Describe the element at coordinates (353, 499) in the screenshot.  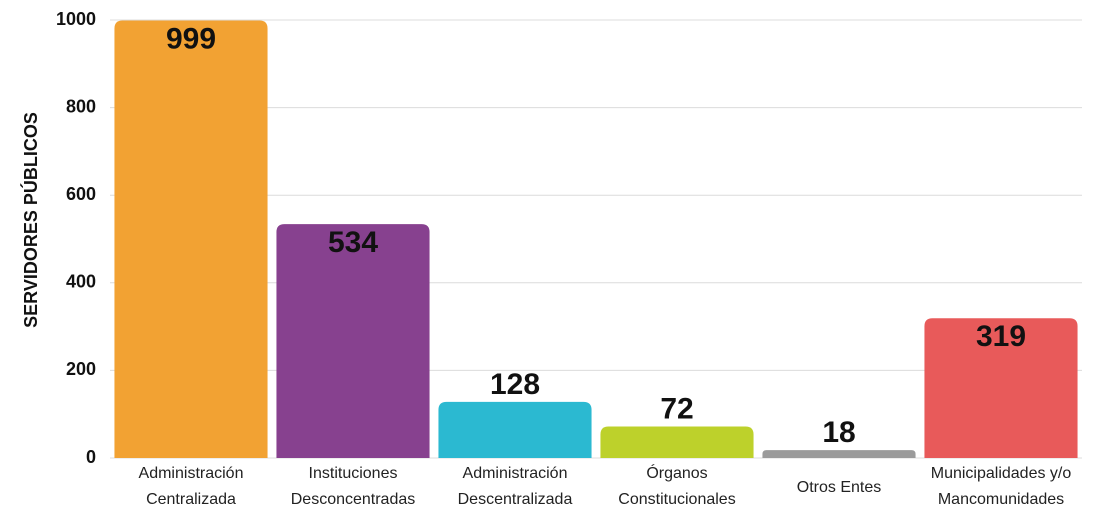
I see `x-tick-label: Desconcentradas` at that location.